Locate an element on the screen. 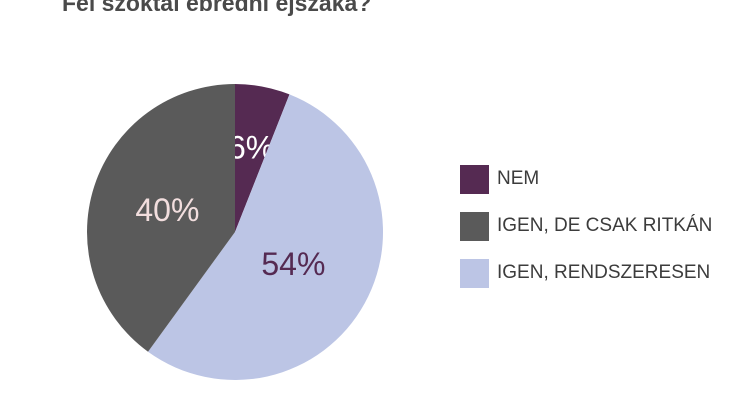 The height and width of the screenshot is (412, 734). pie-slice-igen-de-csak-ritkan is located at coordinates (161, 218).